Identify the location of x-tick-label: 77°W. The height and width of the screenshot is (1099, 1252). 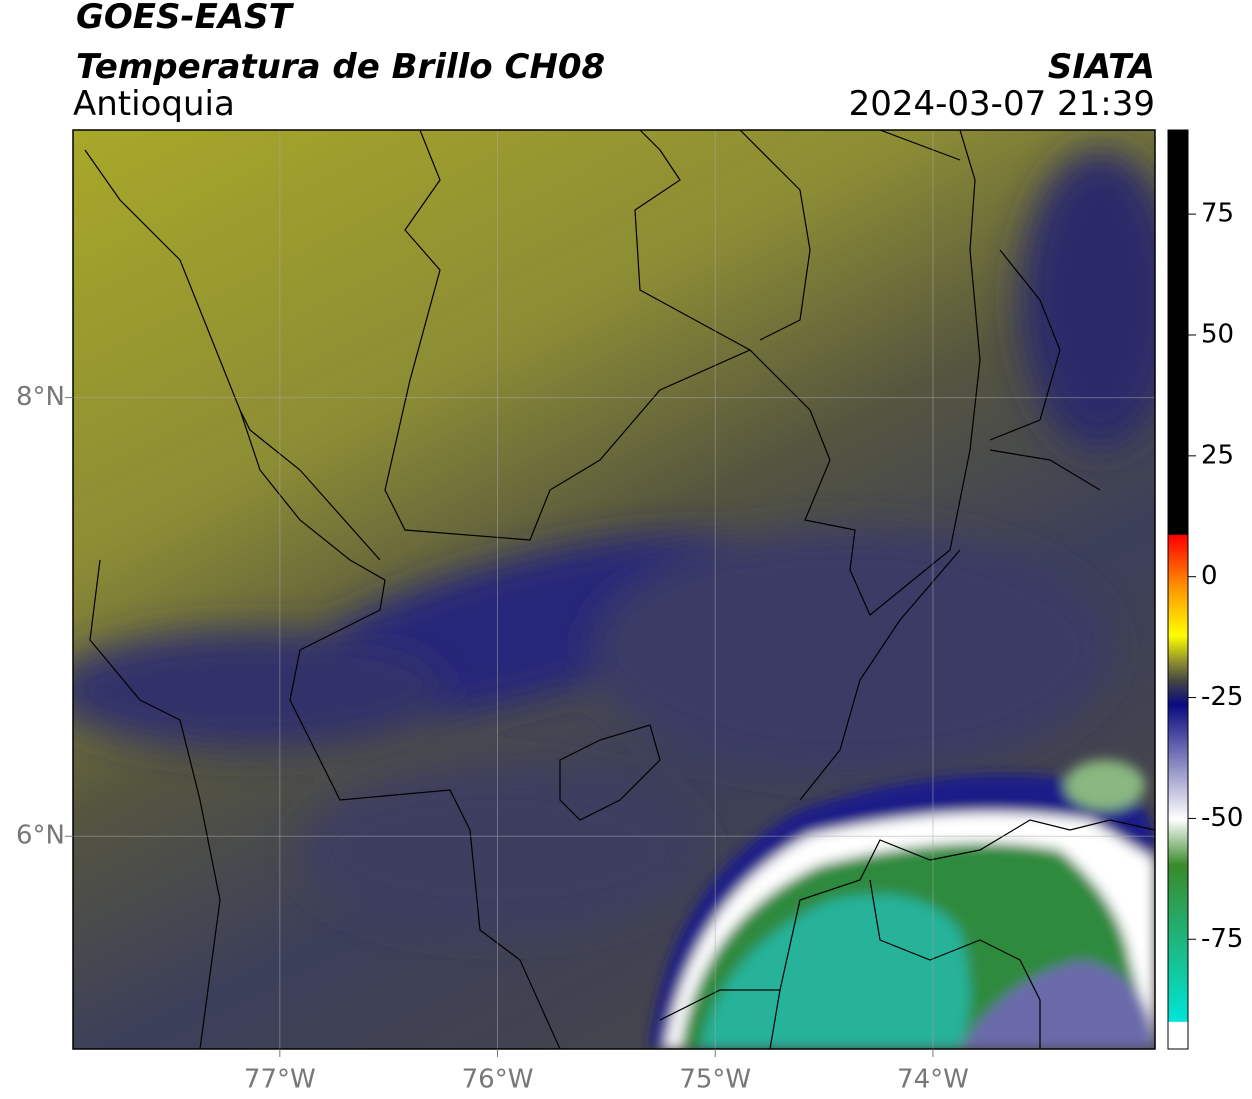
(280, 1080).